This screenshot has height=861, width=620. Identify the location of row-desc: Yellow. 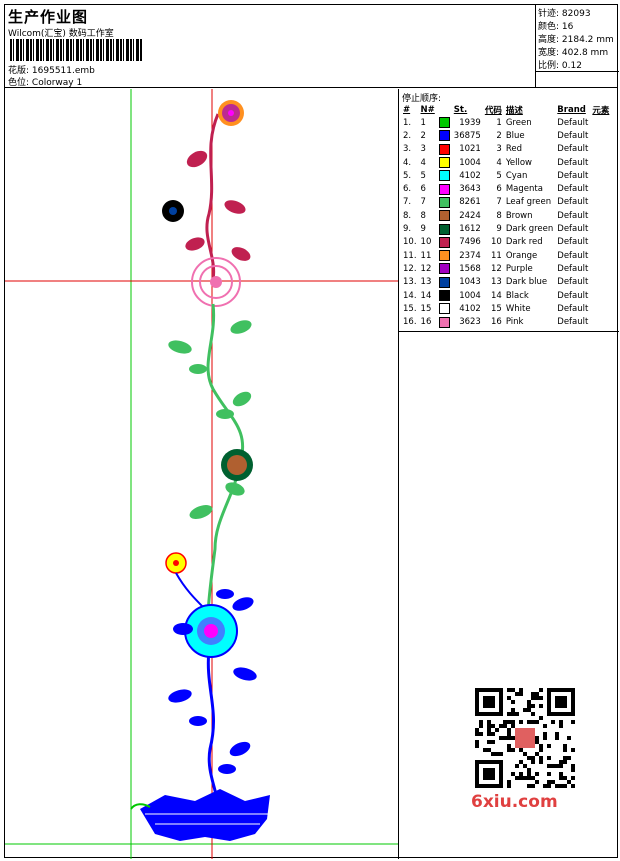
(519, 162).